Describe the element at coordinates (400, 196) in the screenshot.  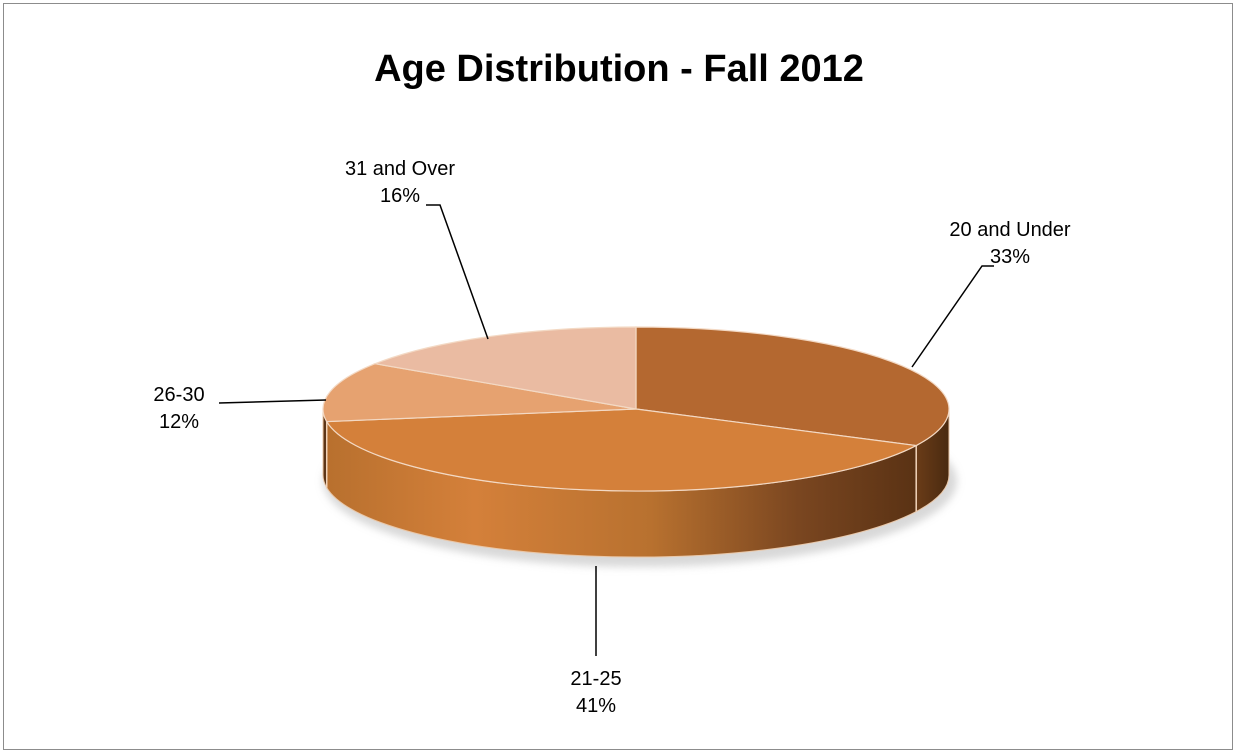
I see `slice-value-label: 16%` at that location.